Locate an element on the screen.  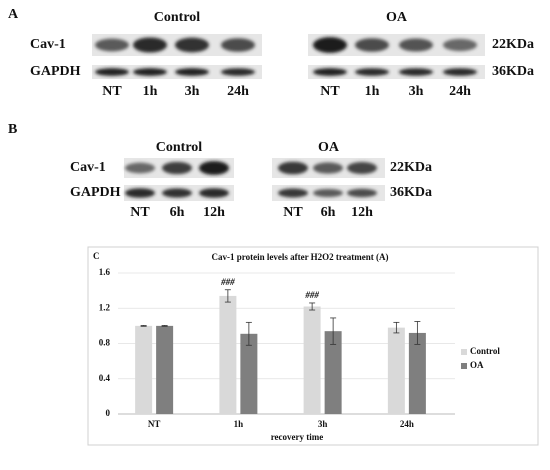
legend-label: OA is located at coordinates (477, 365).